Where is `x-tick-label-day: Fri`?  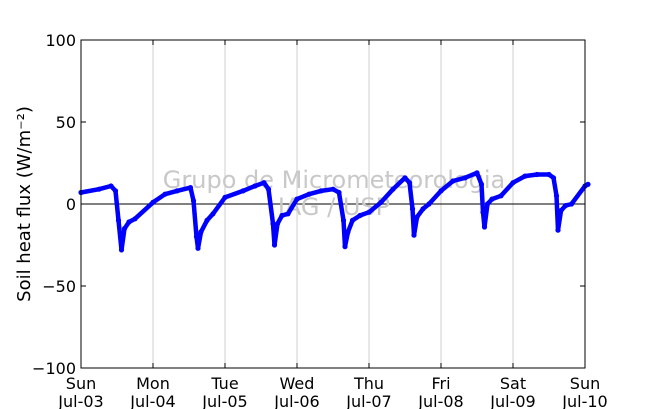 x-tick-label-day: Fri is located at coordinates (440, 383).